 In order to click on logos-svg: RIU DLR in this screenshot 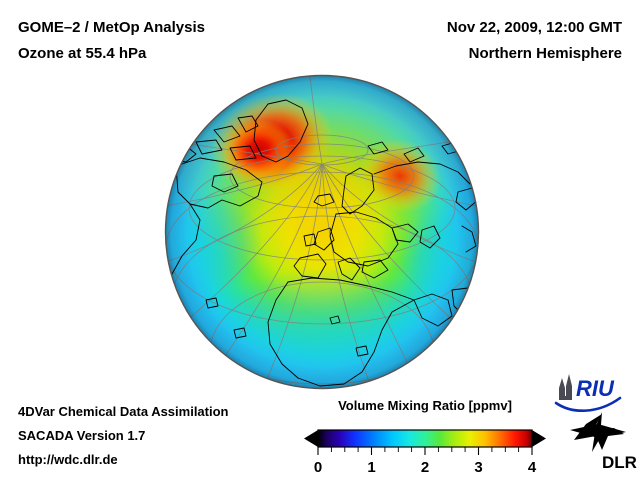, I will do `click(595, 423)`.